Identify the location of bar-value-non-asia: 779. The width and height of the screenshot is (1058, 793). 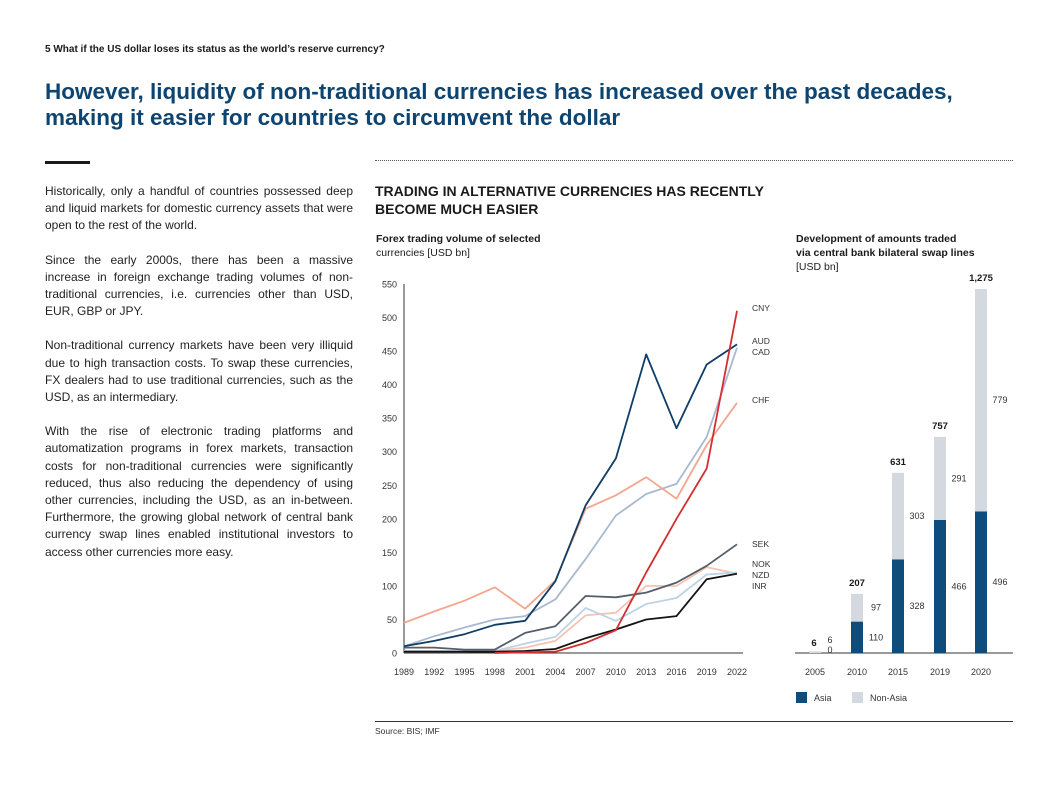
(999, 400).